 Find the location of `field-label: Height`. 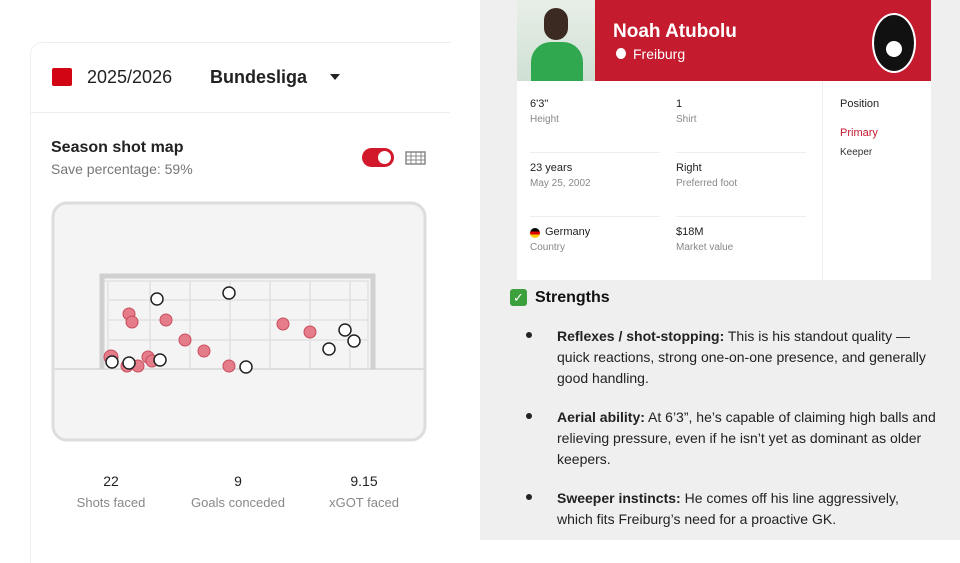

field-label: Height is located at coordinates (544, 119).